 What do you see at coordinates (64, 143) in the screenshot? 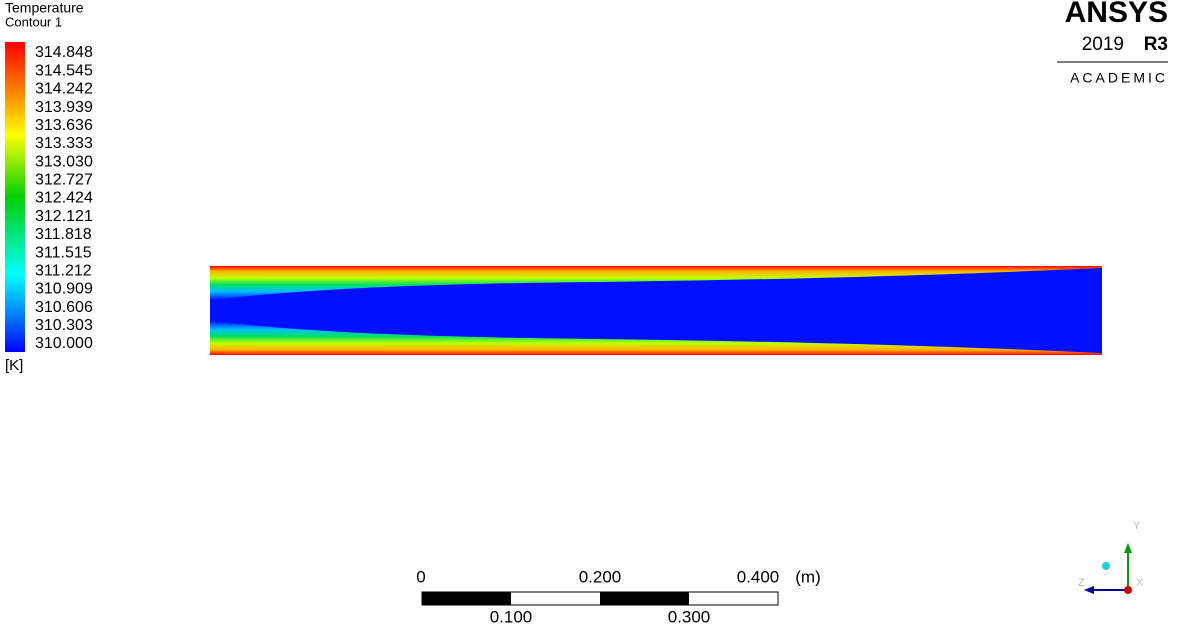
I see `legend-level: 313.333` at bounding box center [64, 143].